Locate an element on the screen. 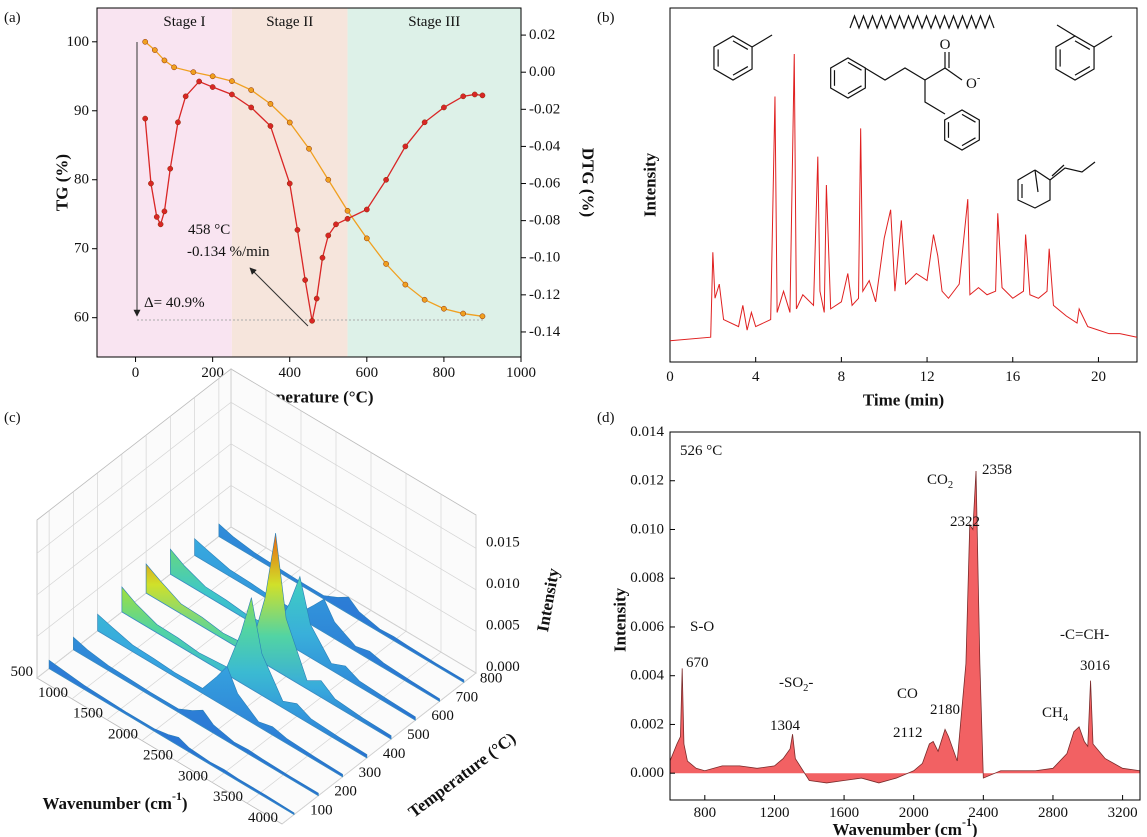 The width and height of the screenshot is (1147, 837). x-tick-label: 400 is located at coordinates (289, 373).